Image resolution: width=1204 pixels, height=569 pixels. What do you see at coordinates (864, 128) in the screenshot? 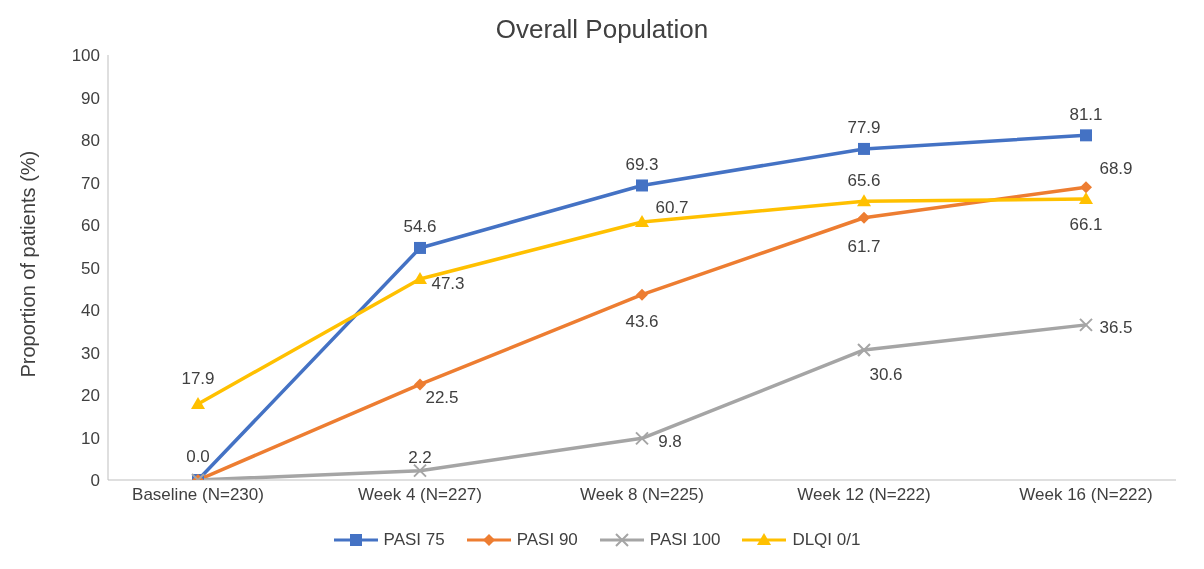
I see `data-label: 77.9` at bounding box center [864, 128].